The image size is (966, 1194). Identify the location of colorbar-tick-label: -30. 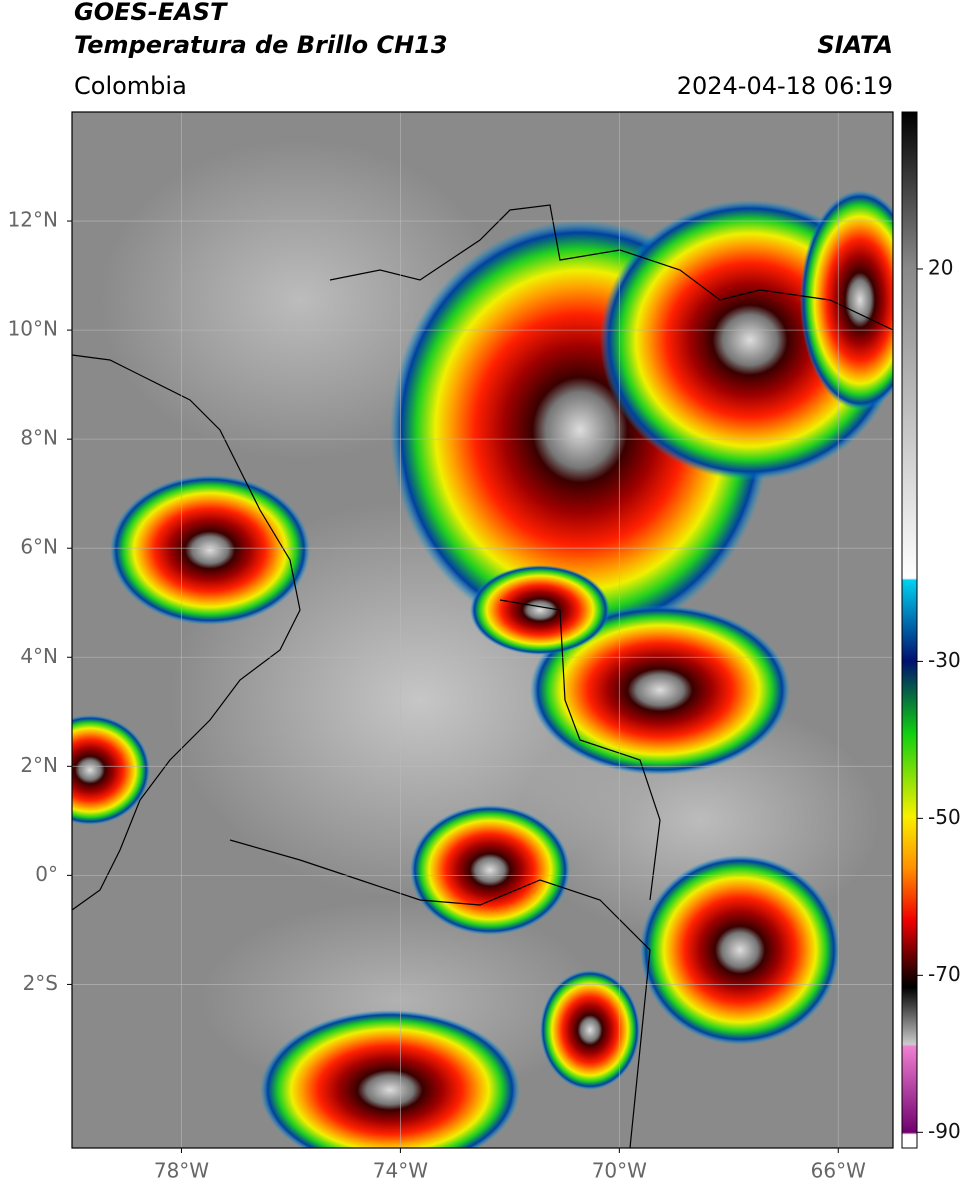
(944, 660).